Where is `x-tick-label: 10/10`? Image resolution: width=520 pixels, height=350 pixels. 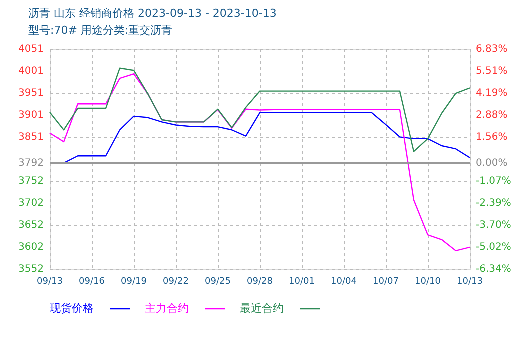
x-tick-label: 10/10 is located at coordinates (428, 282).